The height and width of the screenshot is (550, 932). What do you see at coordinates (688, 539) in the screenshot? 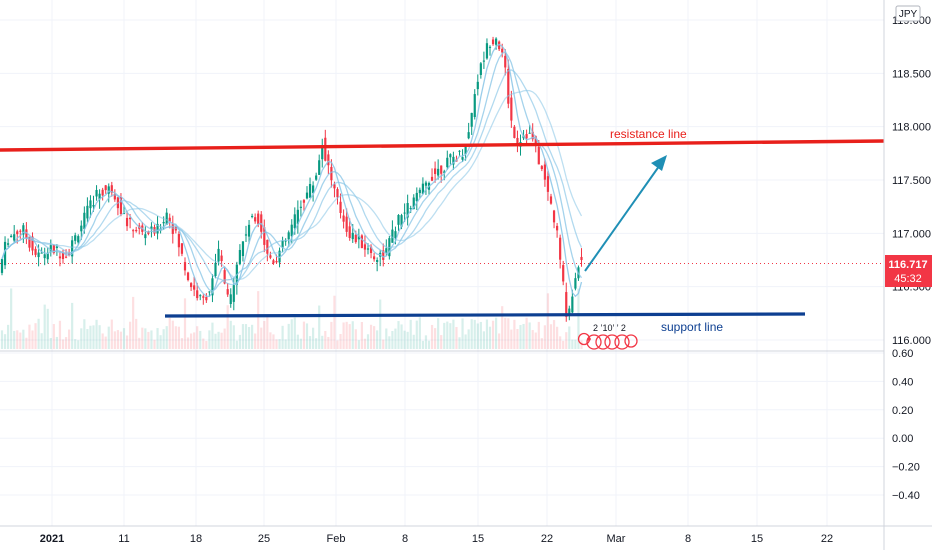
I see `time-tick-label: 8` at bounding box center [688, 539].